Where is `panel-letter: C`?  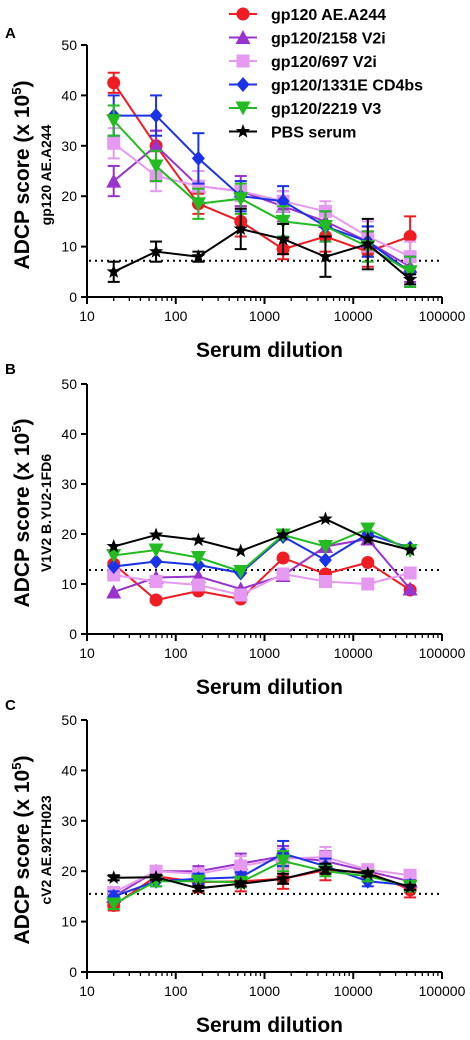
panel-letter: C is located at coordinates (10, 705).